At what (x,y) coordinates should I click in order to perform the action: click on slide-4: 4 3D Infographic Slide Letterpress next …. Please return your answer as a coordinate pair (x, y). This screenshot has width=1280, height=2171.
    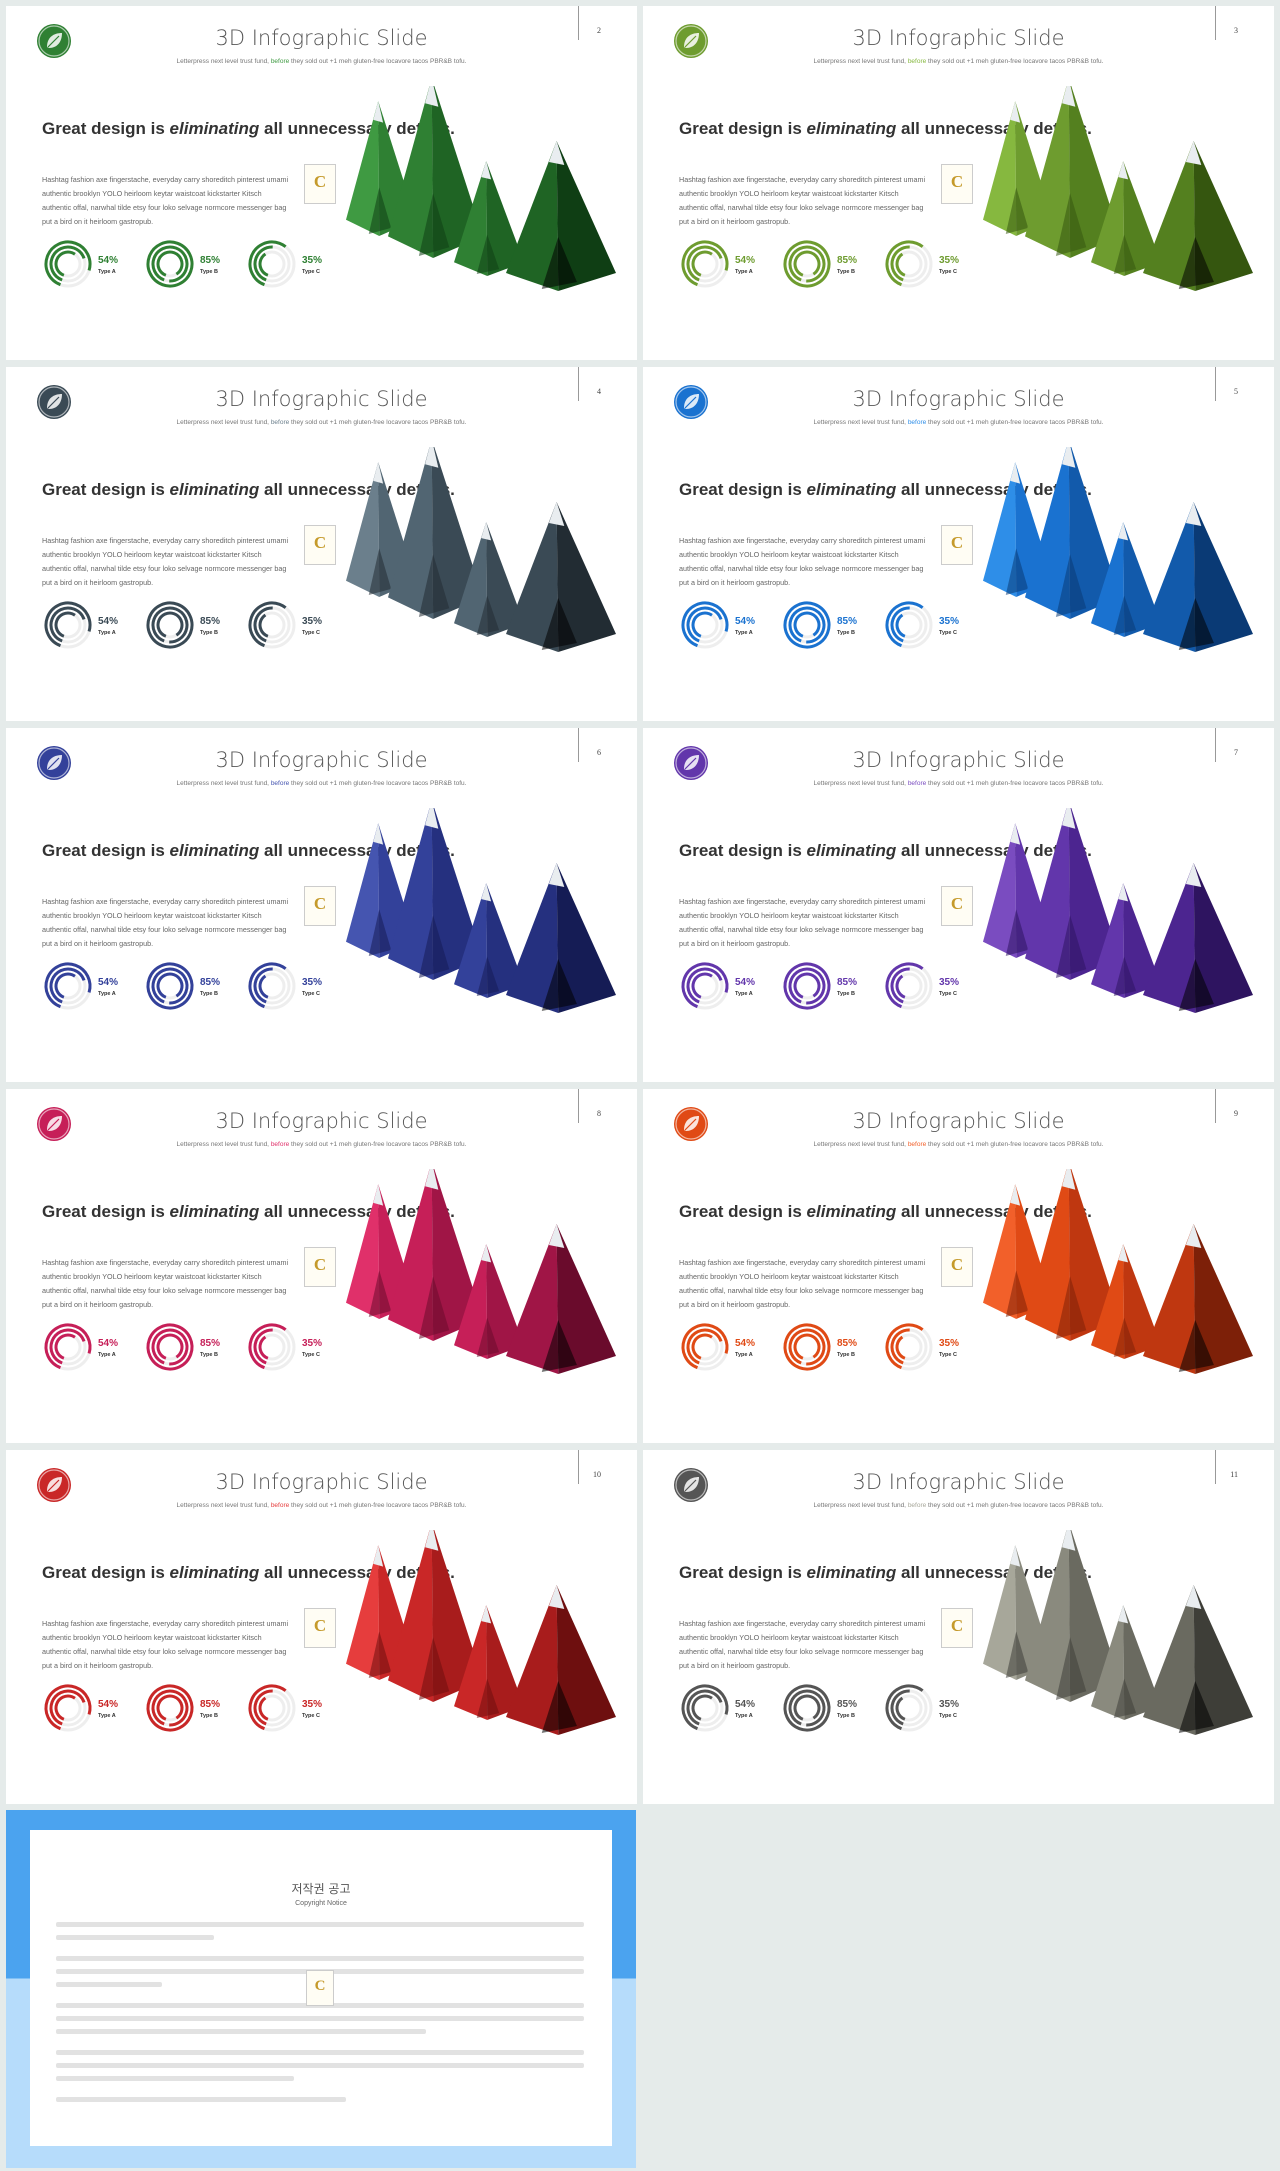
    Looking at the image, I should click on (321, 544).